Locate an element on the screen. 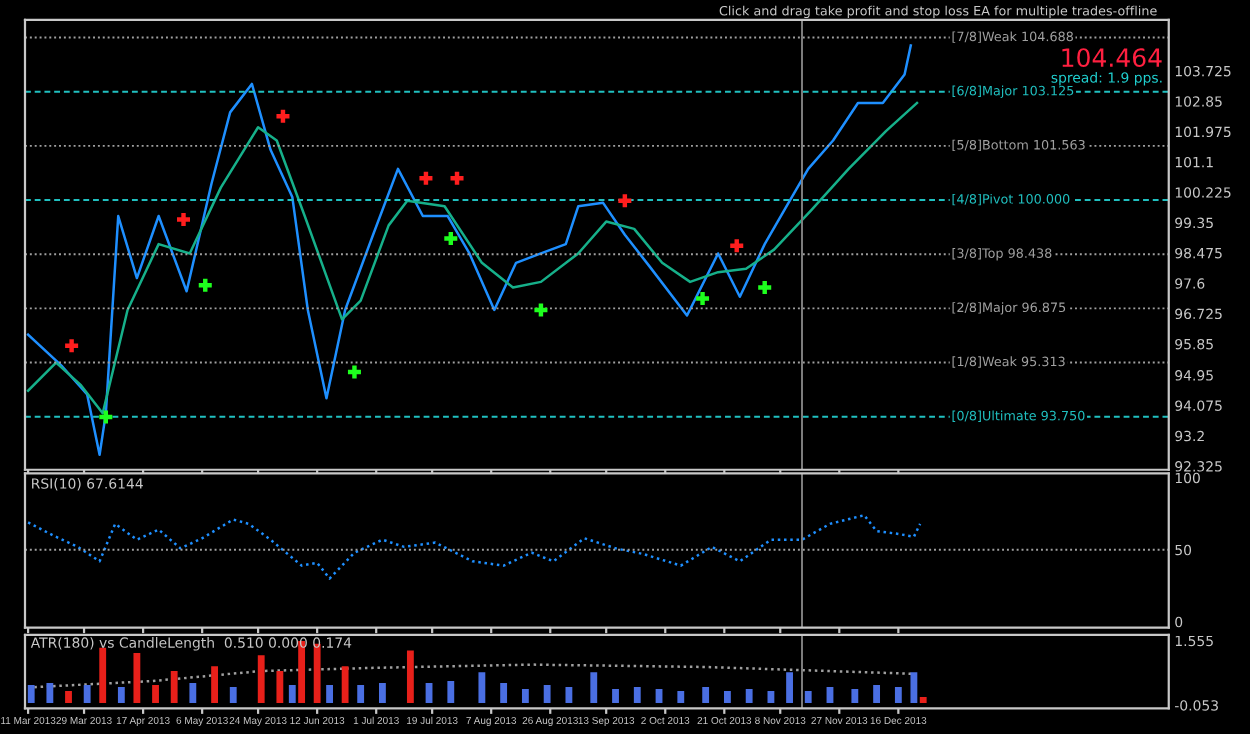  annotation: 104.464 is located at coordinates (1112, 58).